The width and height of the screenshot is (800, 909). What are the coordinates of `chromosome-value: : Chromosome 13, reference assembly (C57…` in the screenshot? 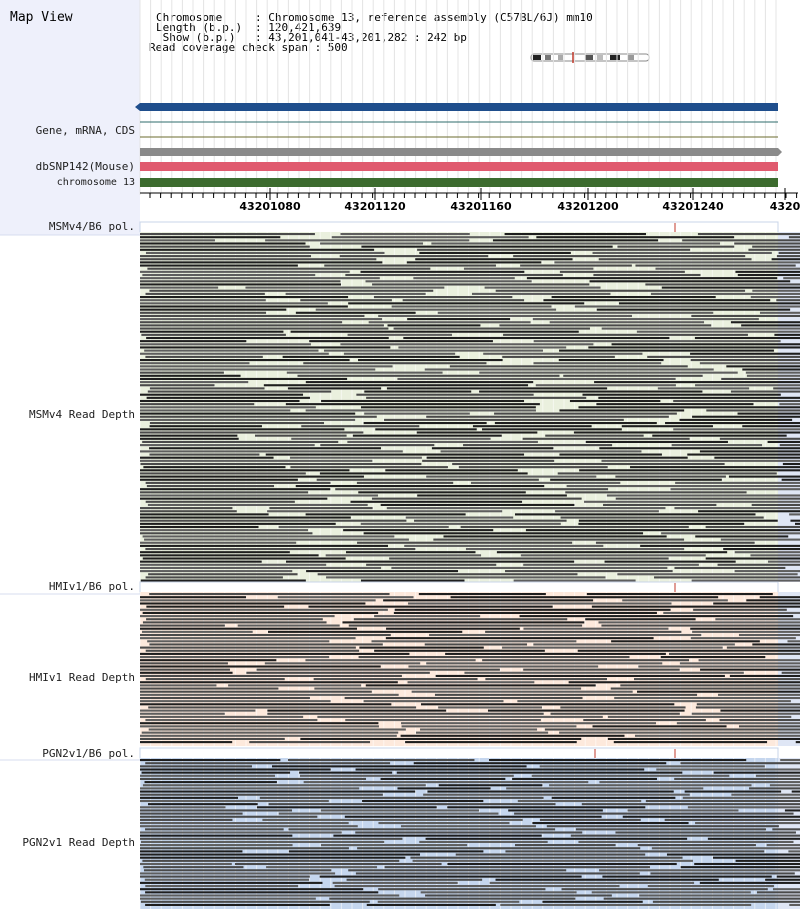 It's located at (424, 17).